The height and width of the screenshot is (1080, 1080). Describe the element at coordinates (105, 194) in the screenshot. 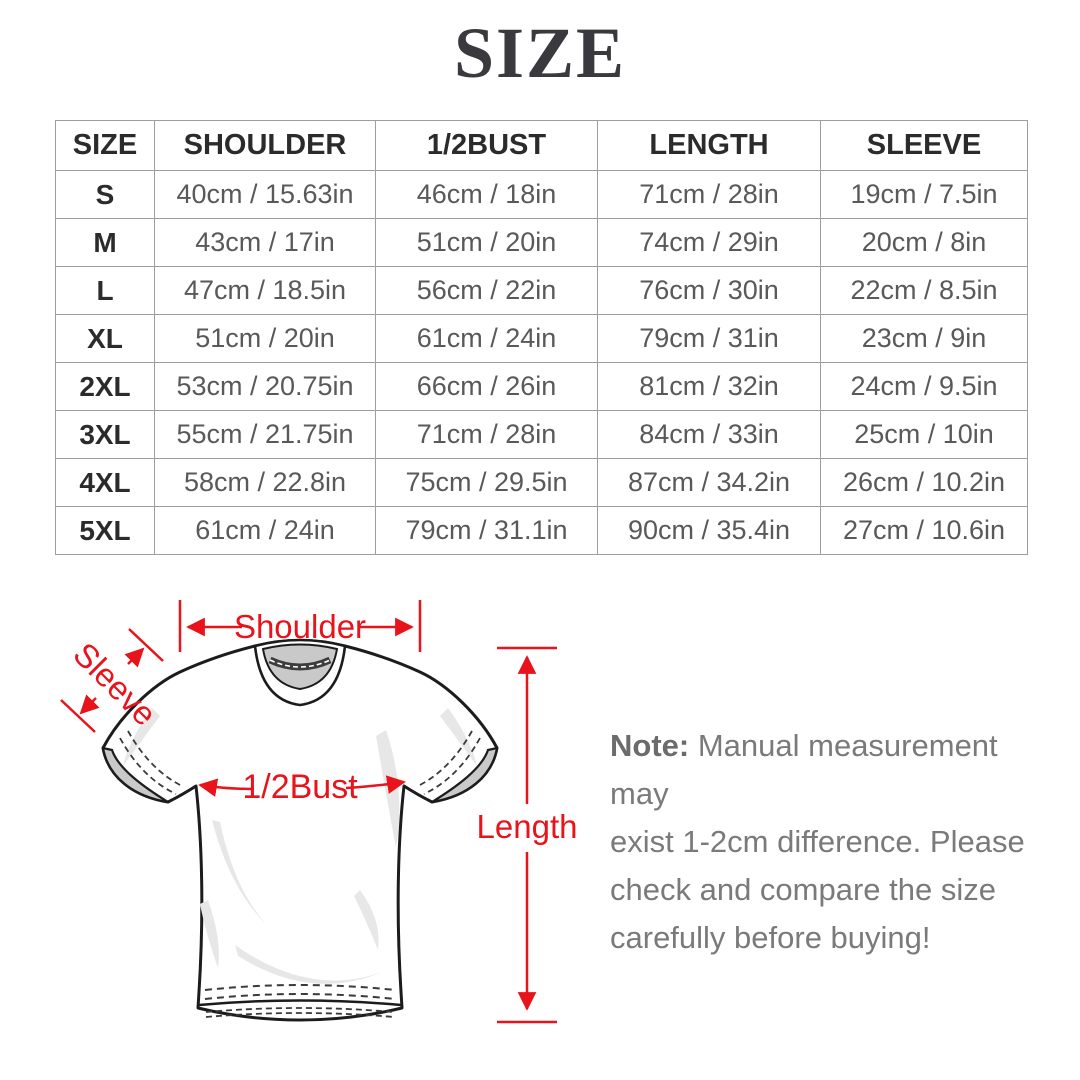

I see `row-size-label: S` at that location.